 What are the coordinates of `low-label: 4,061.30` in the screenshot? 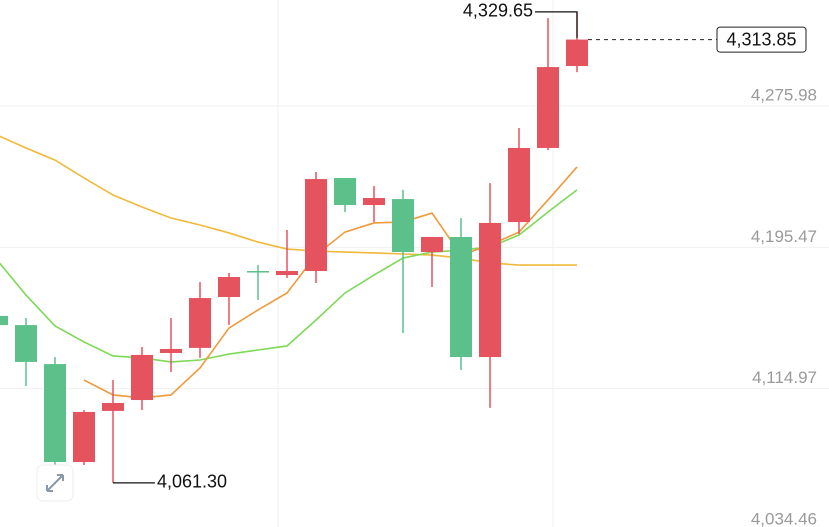 It's located at (192, 482).